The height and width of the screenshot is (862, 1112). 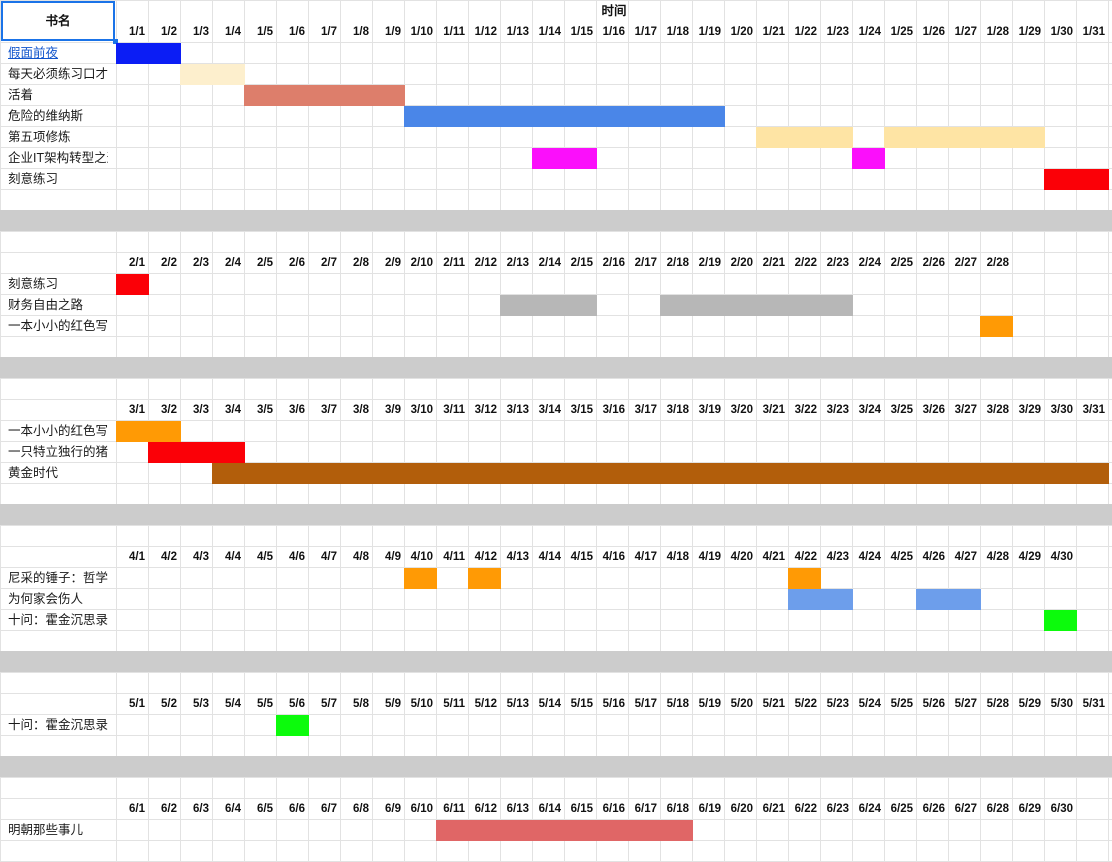 I want to click on day-header-4-8: 4/8, so click(x=361, y=557).